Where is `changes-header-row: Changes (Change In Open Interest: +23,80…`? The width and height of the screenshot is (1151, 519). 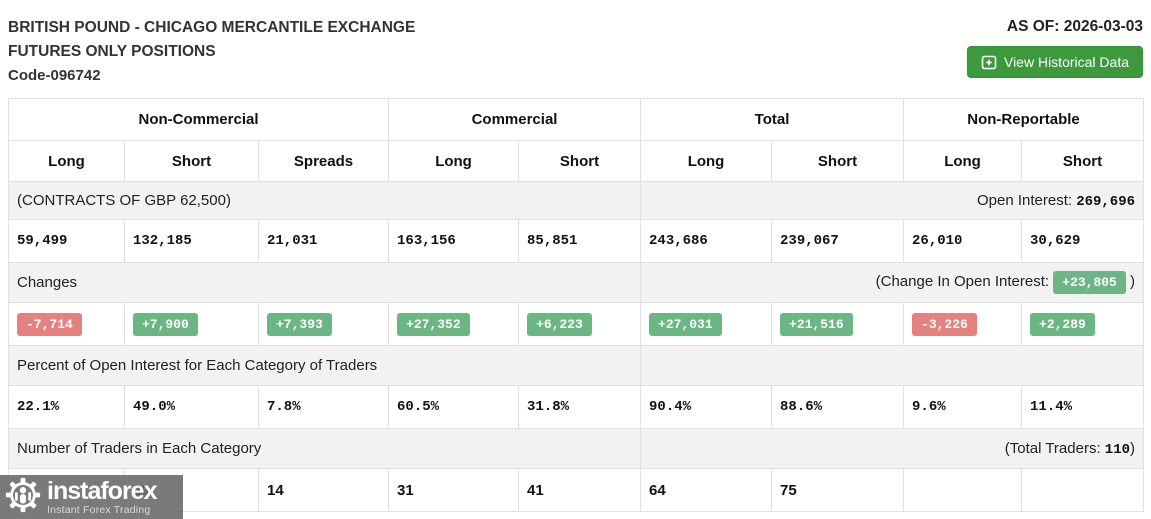 changes-header-row: Changes (Change In Open Interest: +23,80… is located at coordinates (576, 282).